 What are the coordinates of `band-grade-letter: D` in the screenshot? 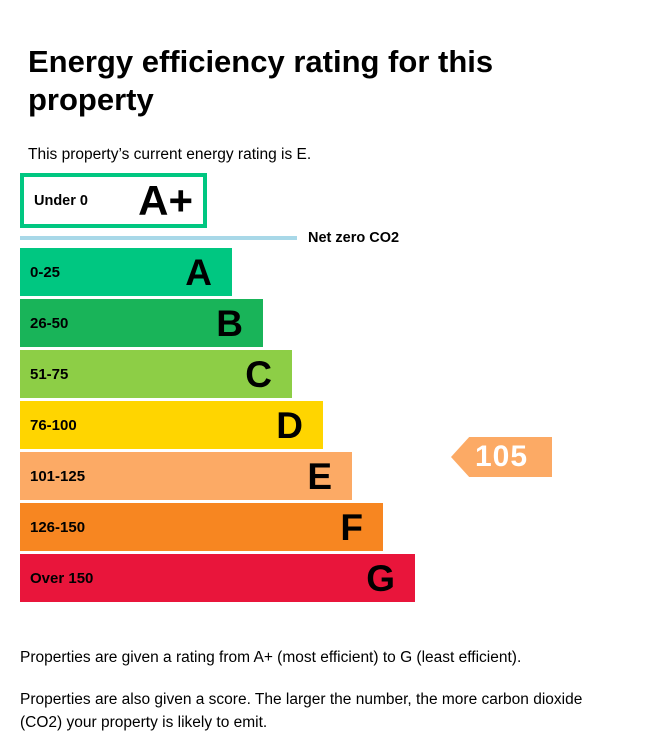 It's located at (289, 425).